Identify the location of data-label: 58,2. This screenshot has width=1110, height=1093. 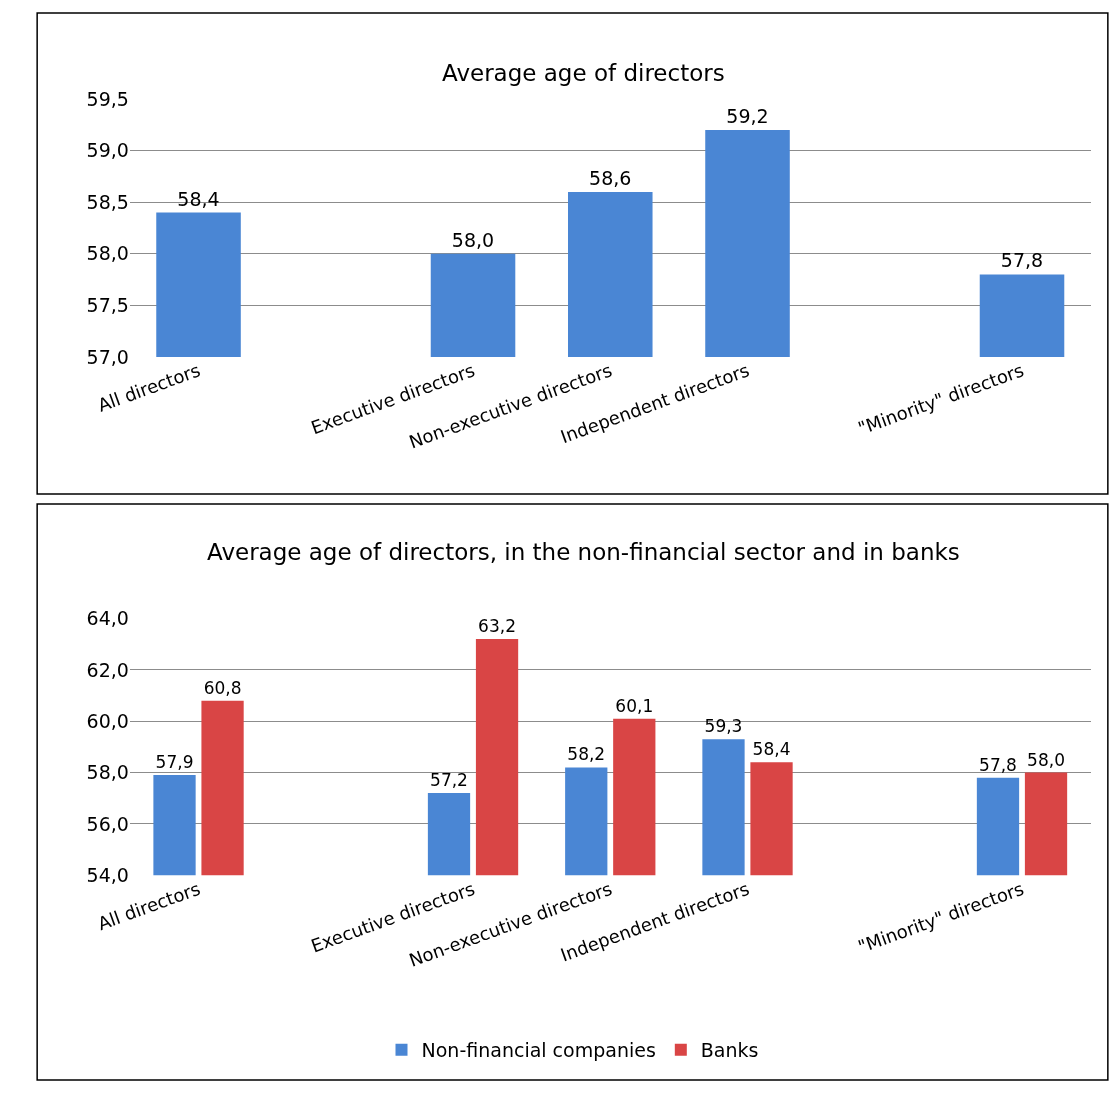
(586, 754).